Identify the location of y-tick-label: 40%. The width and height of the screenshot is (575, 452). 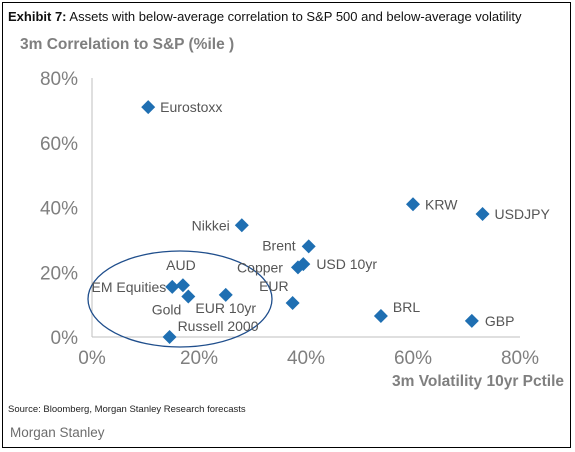
(59, 209).